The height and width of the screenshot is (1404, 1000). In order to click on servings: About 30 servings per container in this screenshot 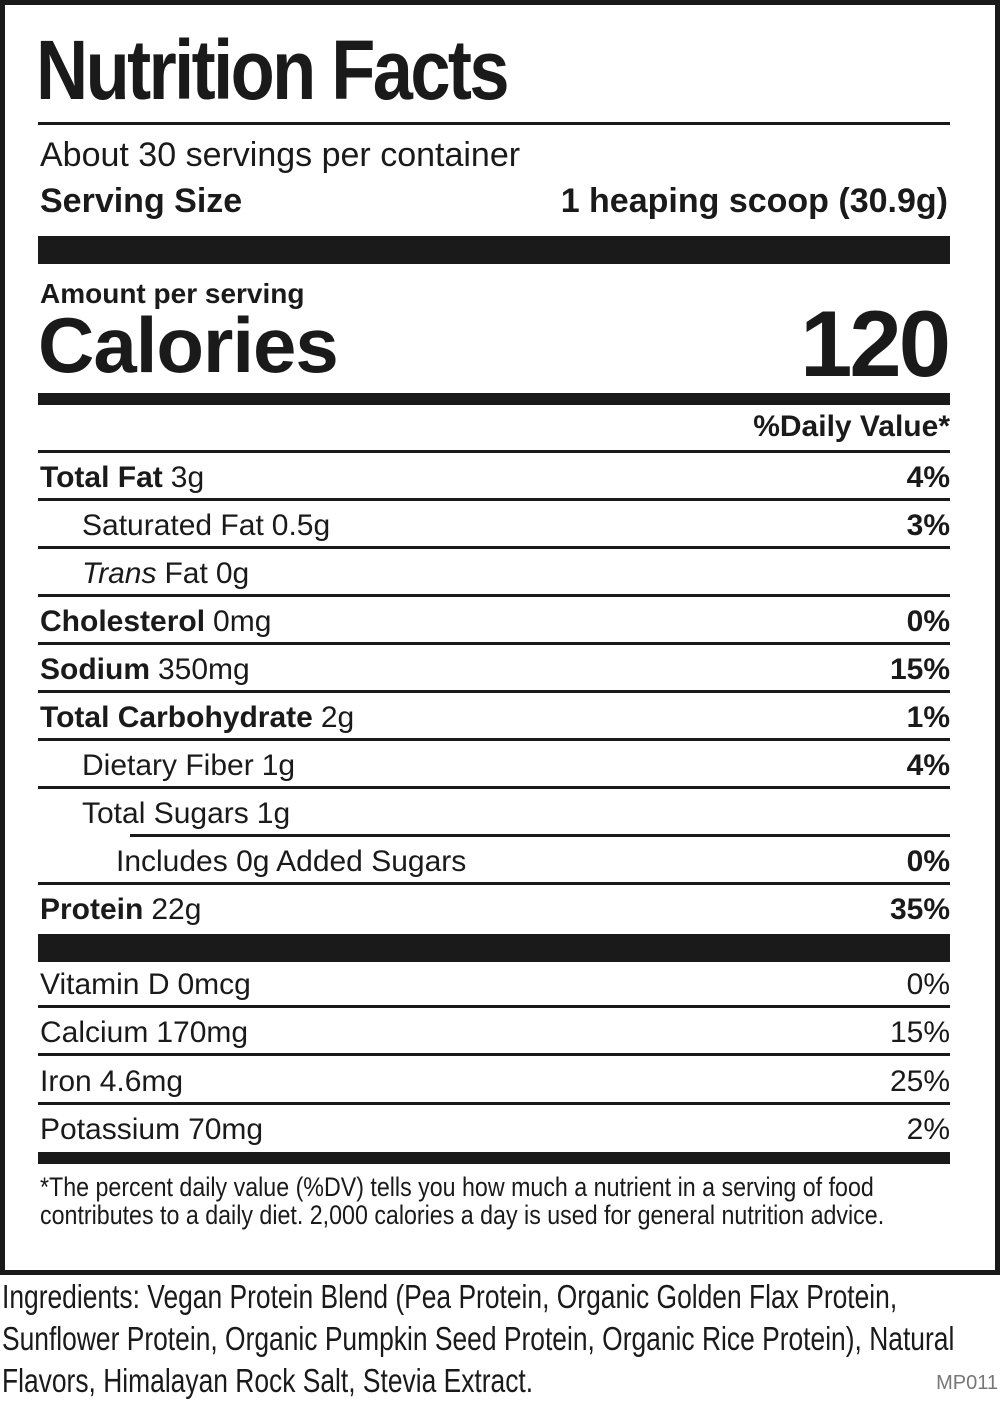, I will do `click(280, 155)`.